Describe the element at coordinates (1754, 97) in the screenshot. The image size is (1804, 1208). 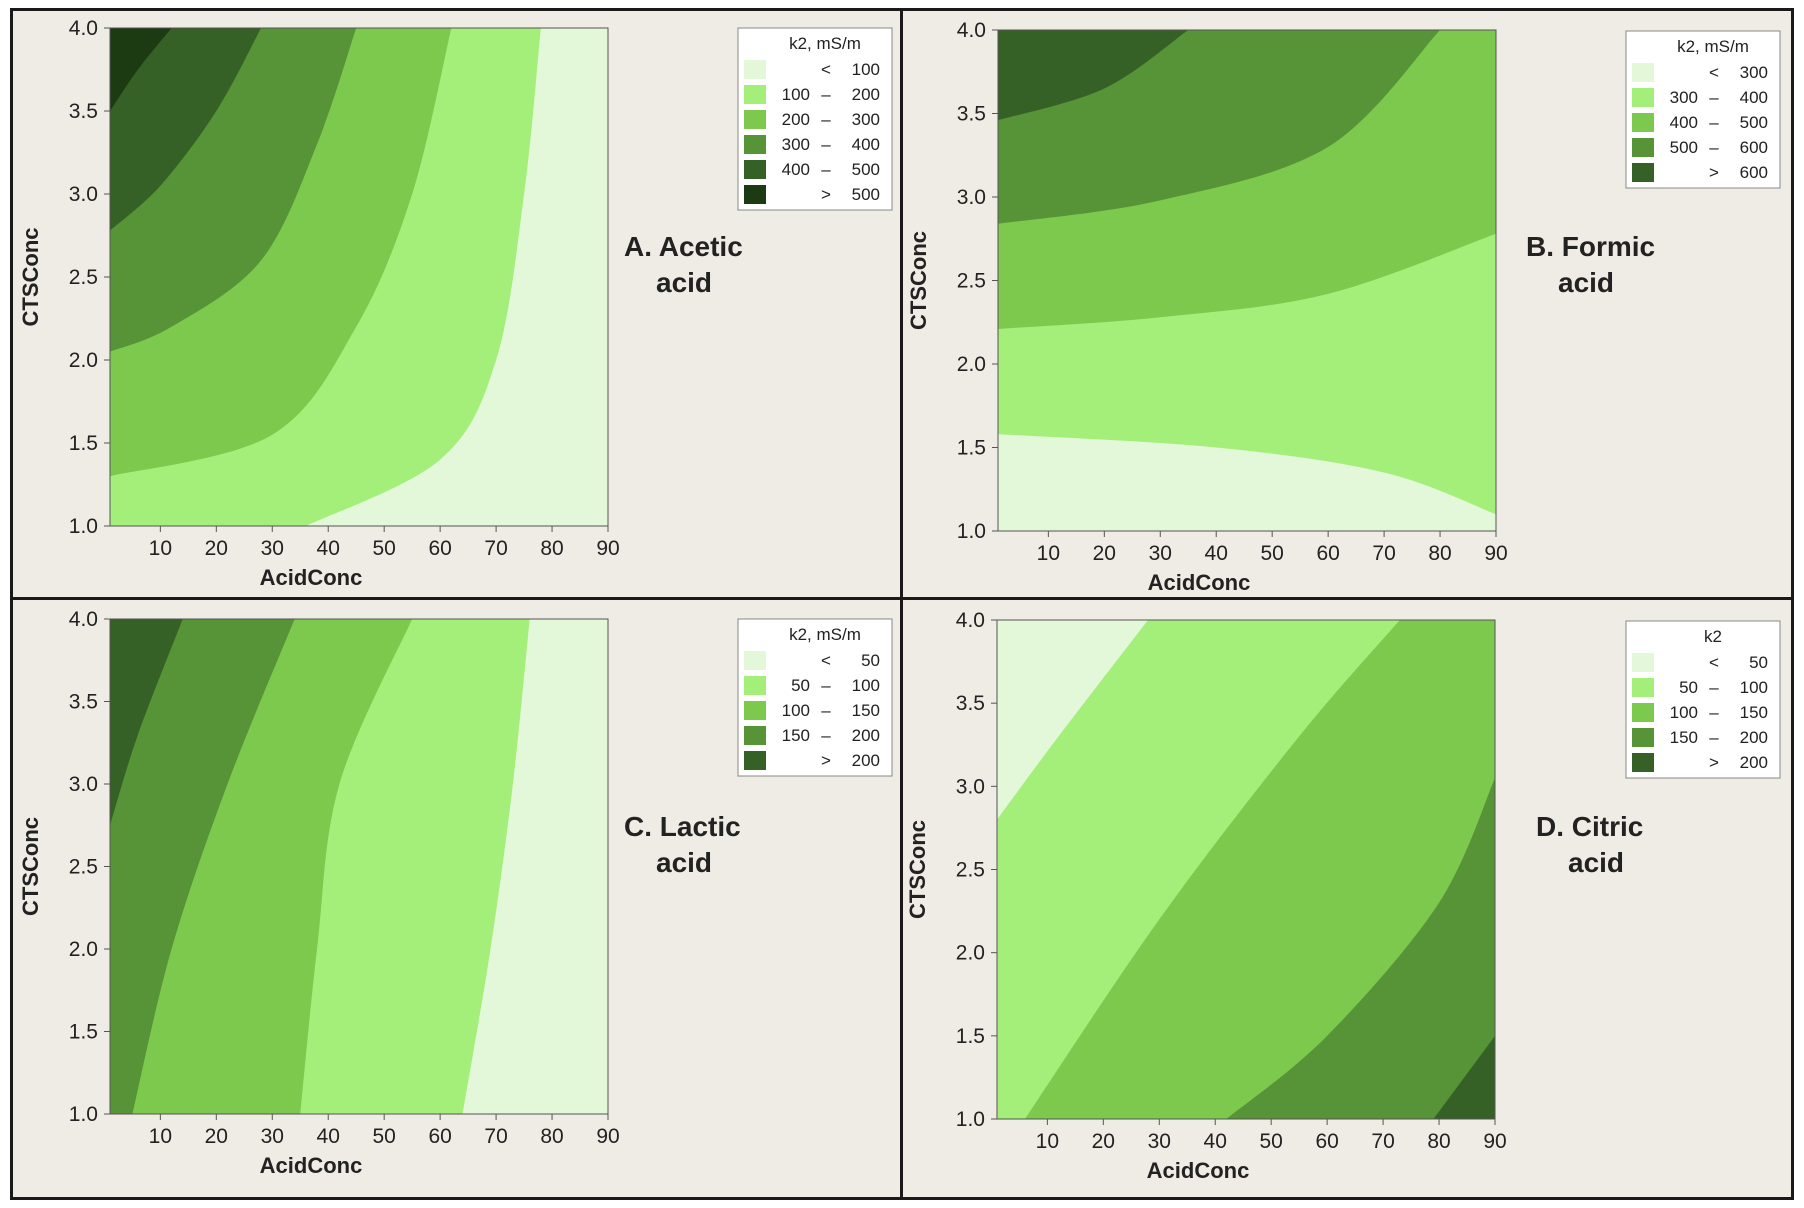
I see `legend-range-high: 400` at that location.